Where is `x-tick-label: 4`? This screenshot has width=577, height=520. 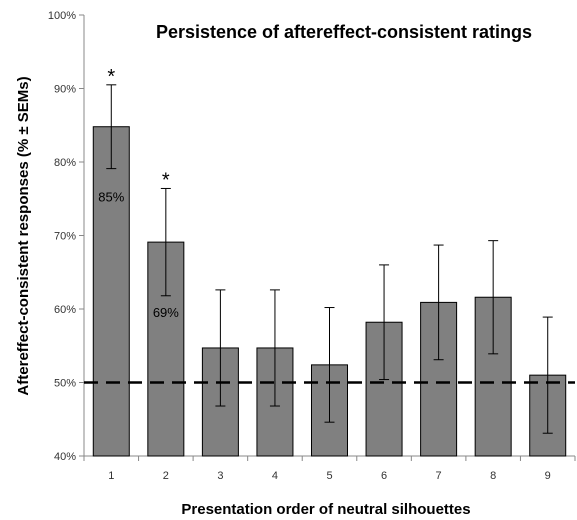
x-tick-label: 4 is located at coordinates (275, 476).